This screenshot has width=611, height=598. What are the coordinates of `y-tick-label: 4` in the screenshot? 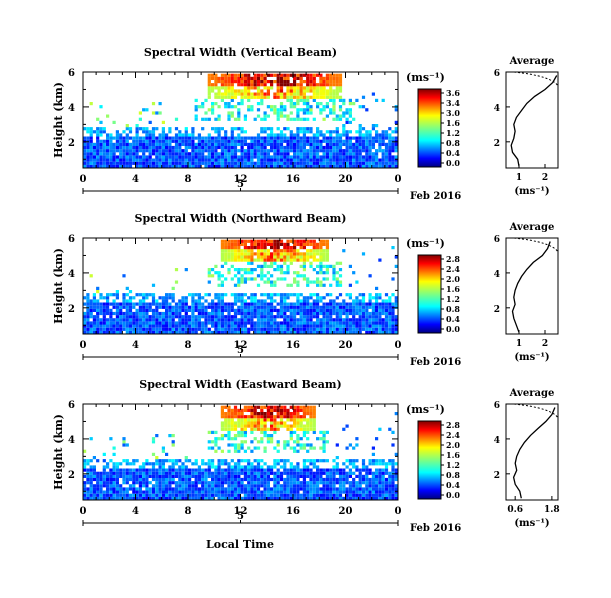 It's located at (71, 274).